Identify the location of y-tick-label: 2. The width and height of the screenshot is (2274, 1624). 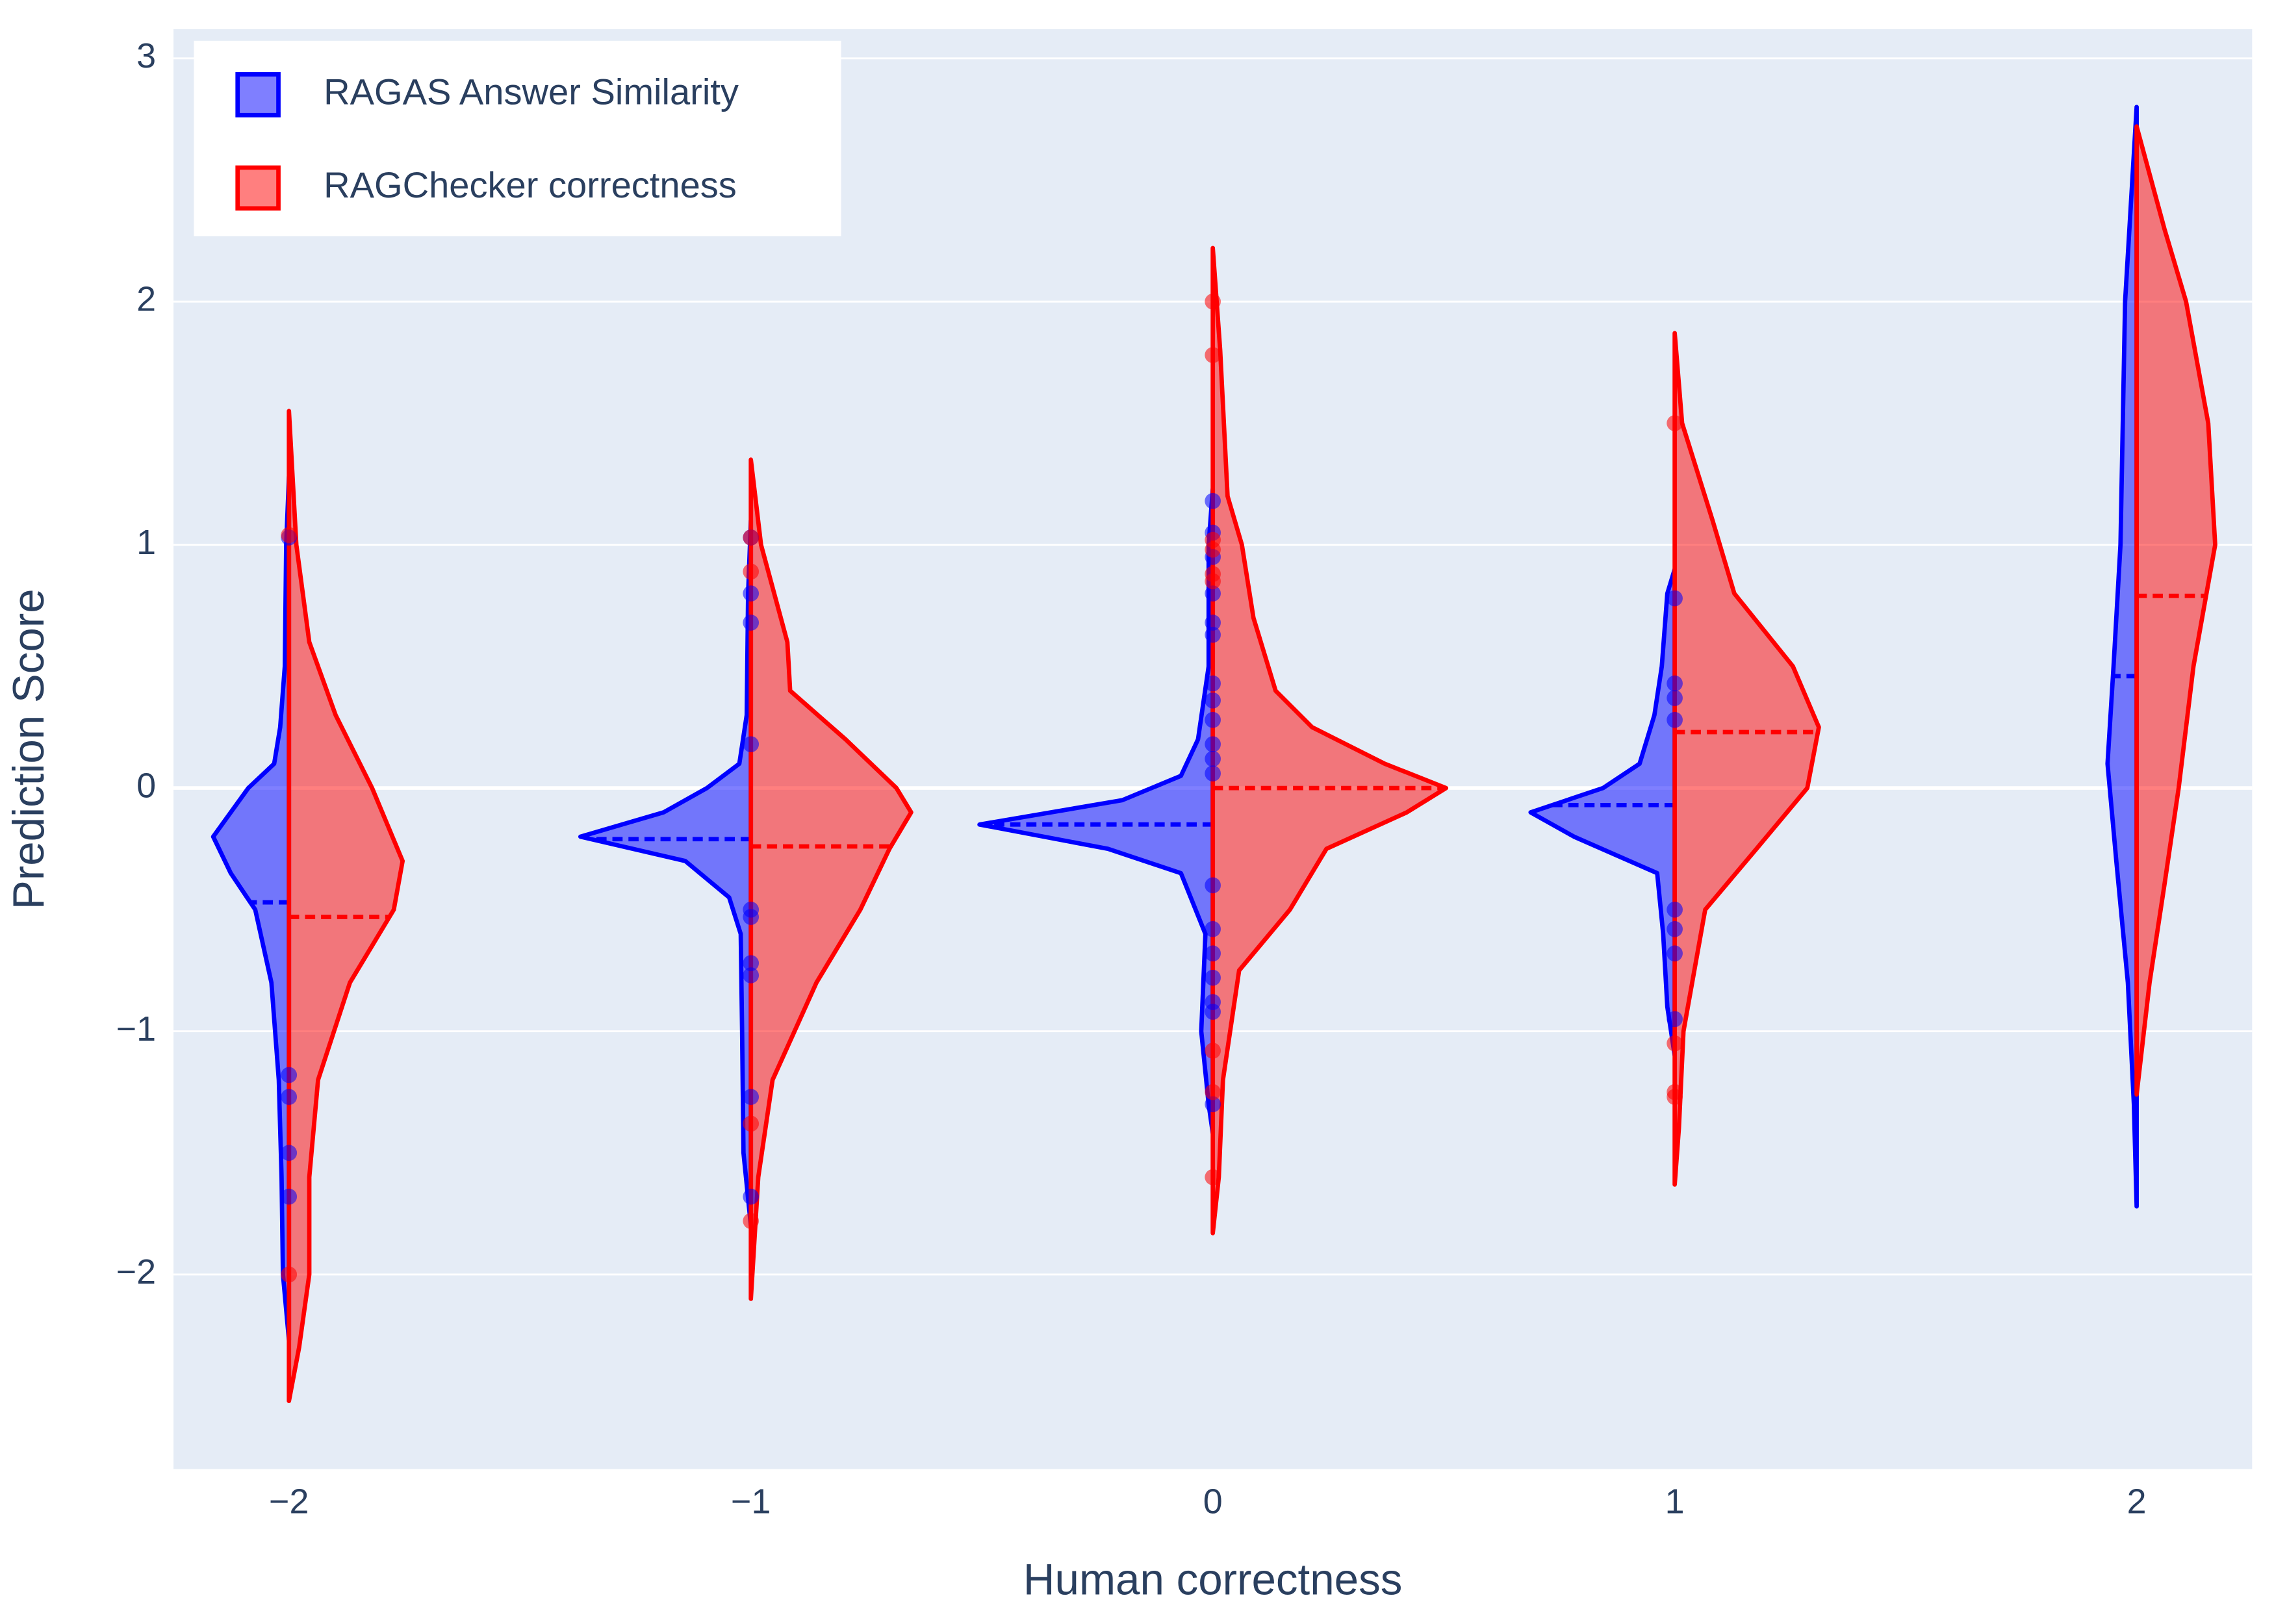
(146, 298).